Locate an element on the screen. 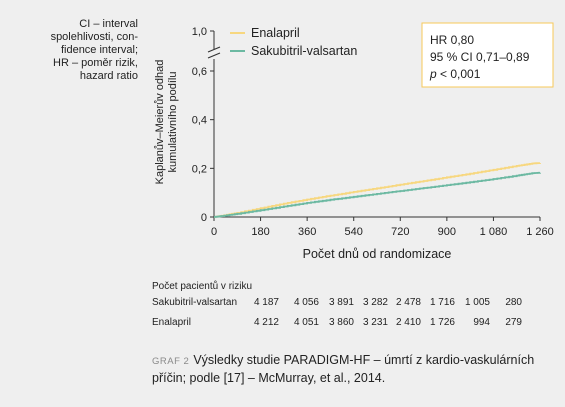  x-axis-title: Počet dnů od randomizace is located at coordinates (377, 254).